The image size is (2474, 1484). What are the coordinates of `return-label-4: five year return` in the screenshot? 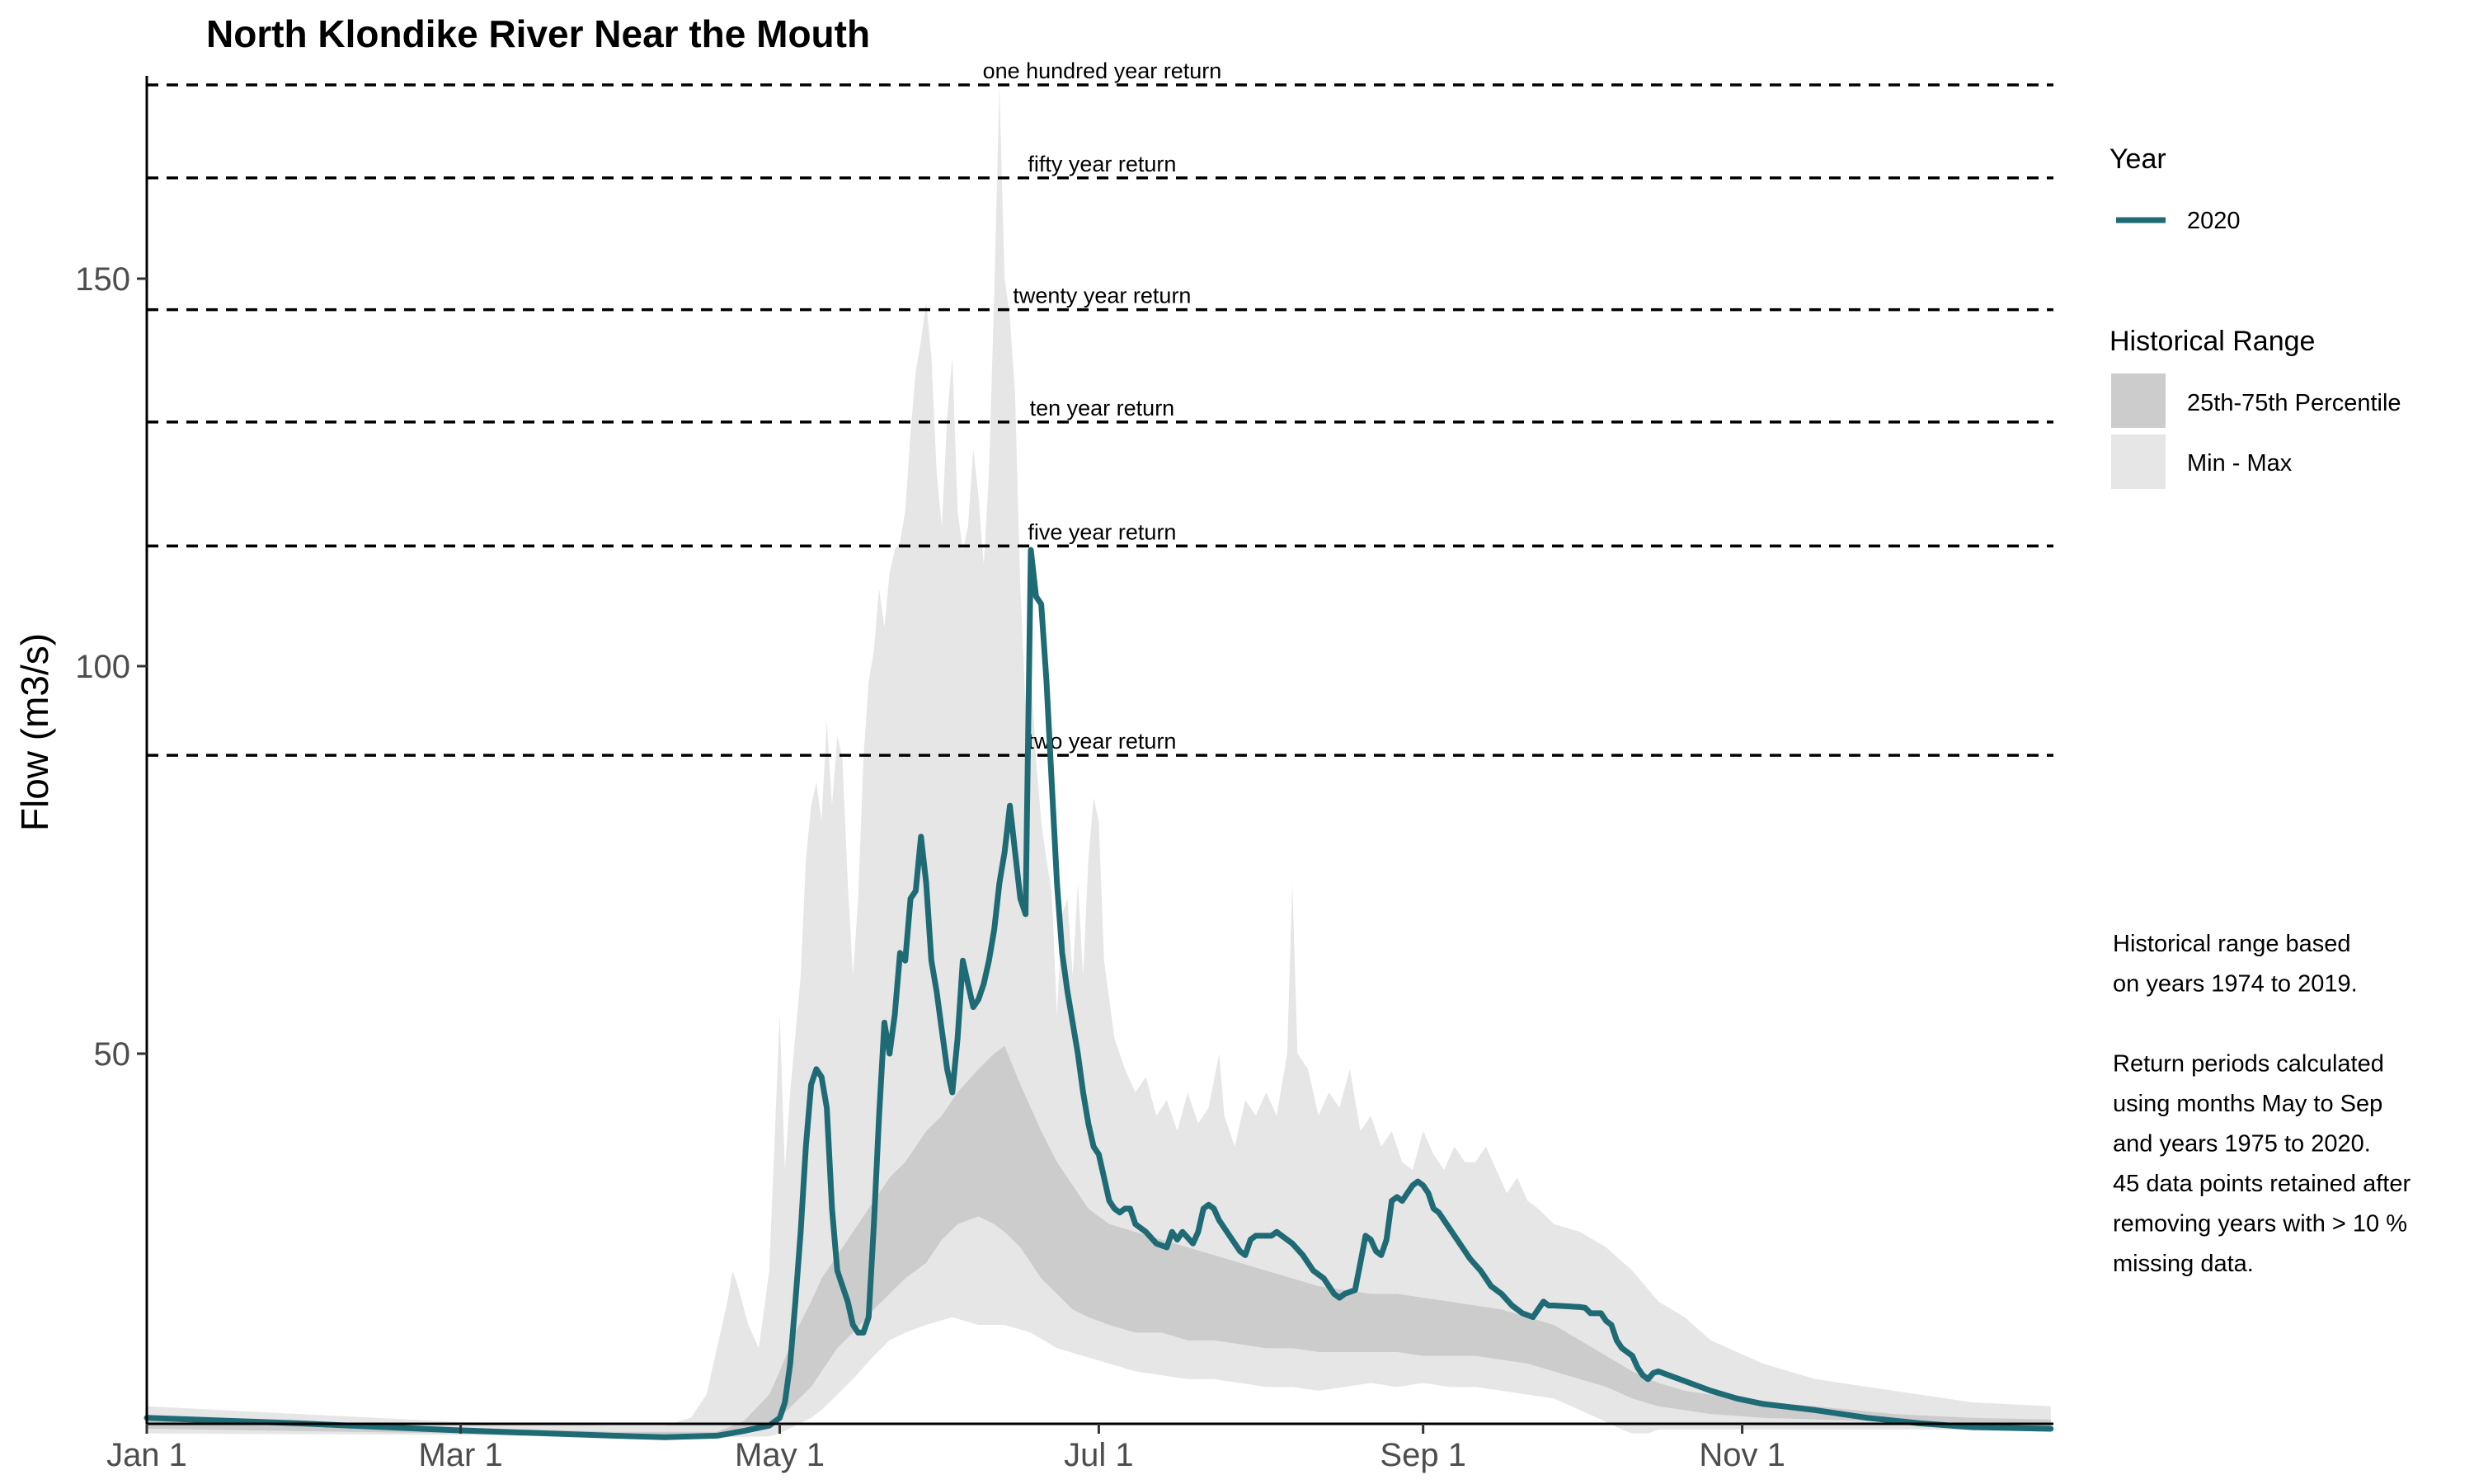 It's located at (1102, 531).